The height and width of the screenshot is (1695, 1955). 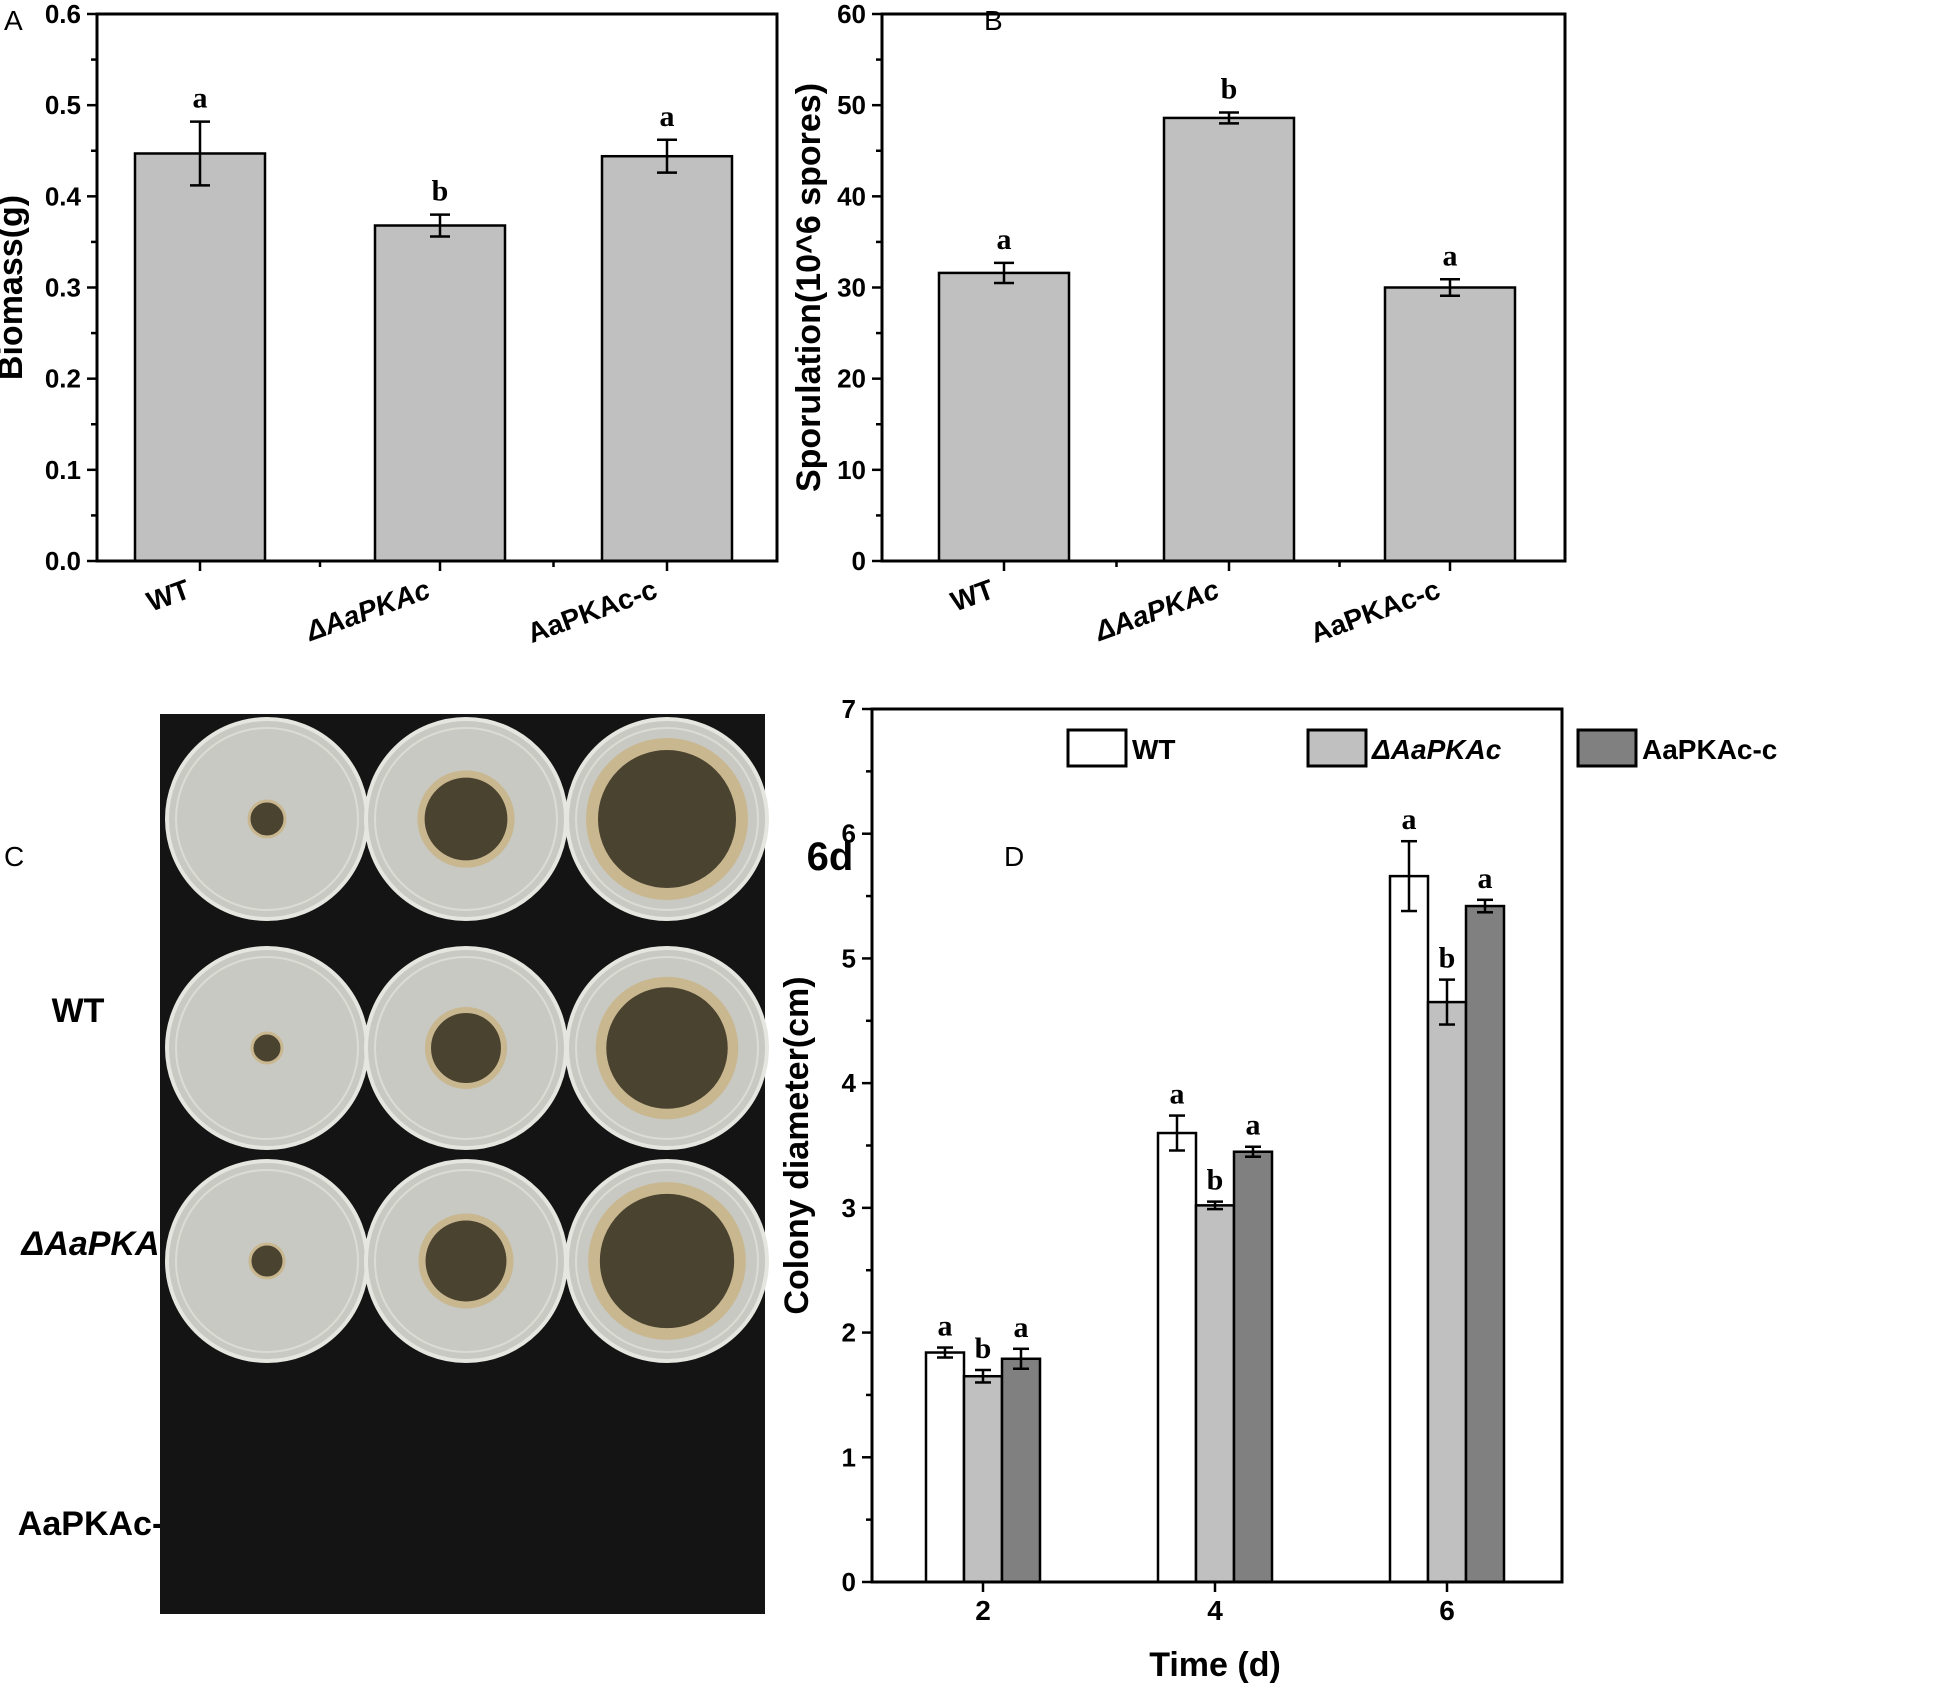 What do you see at coordinates (851, 379) in the screenshot?
I see `y-tick-label: 20` at bounding box center [851, 379].